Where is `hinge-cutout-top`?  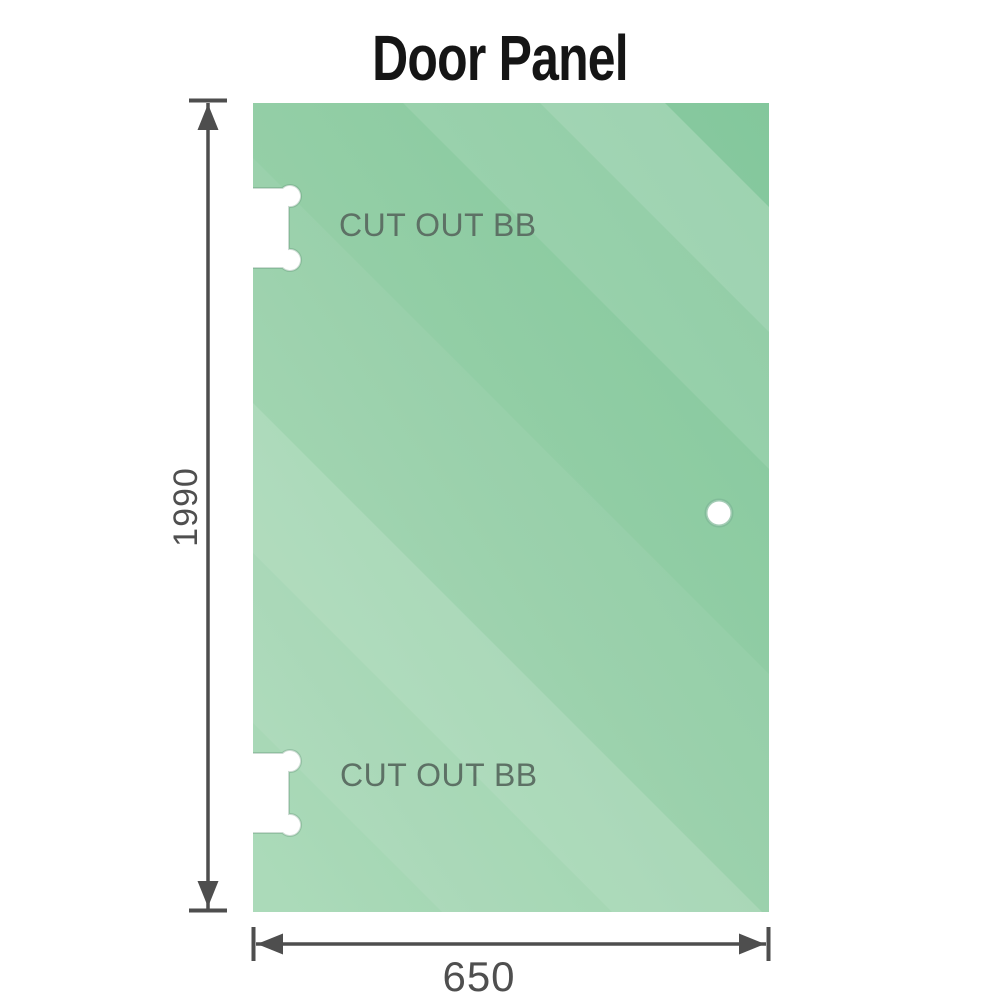 hinge-cutout-top is located at coordinates (277, 228).